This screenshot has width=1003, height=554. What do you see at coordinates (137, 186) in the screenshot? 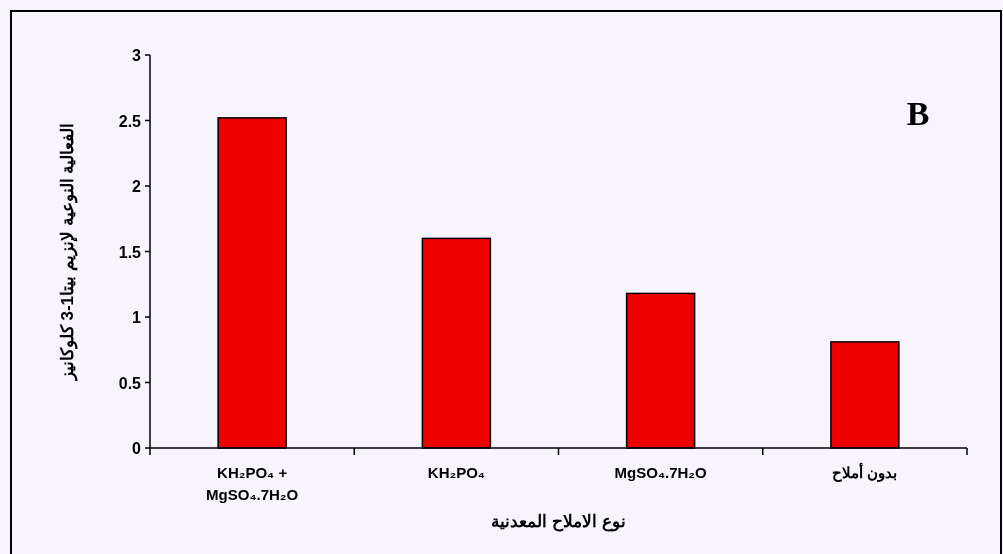
I see `y-tick-label: 2` at bounding box center [137, 186].